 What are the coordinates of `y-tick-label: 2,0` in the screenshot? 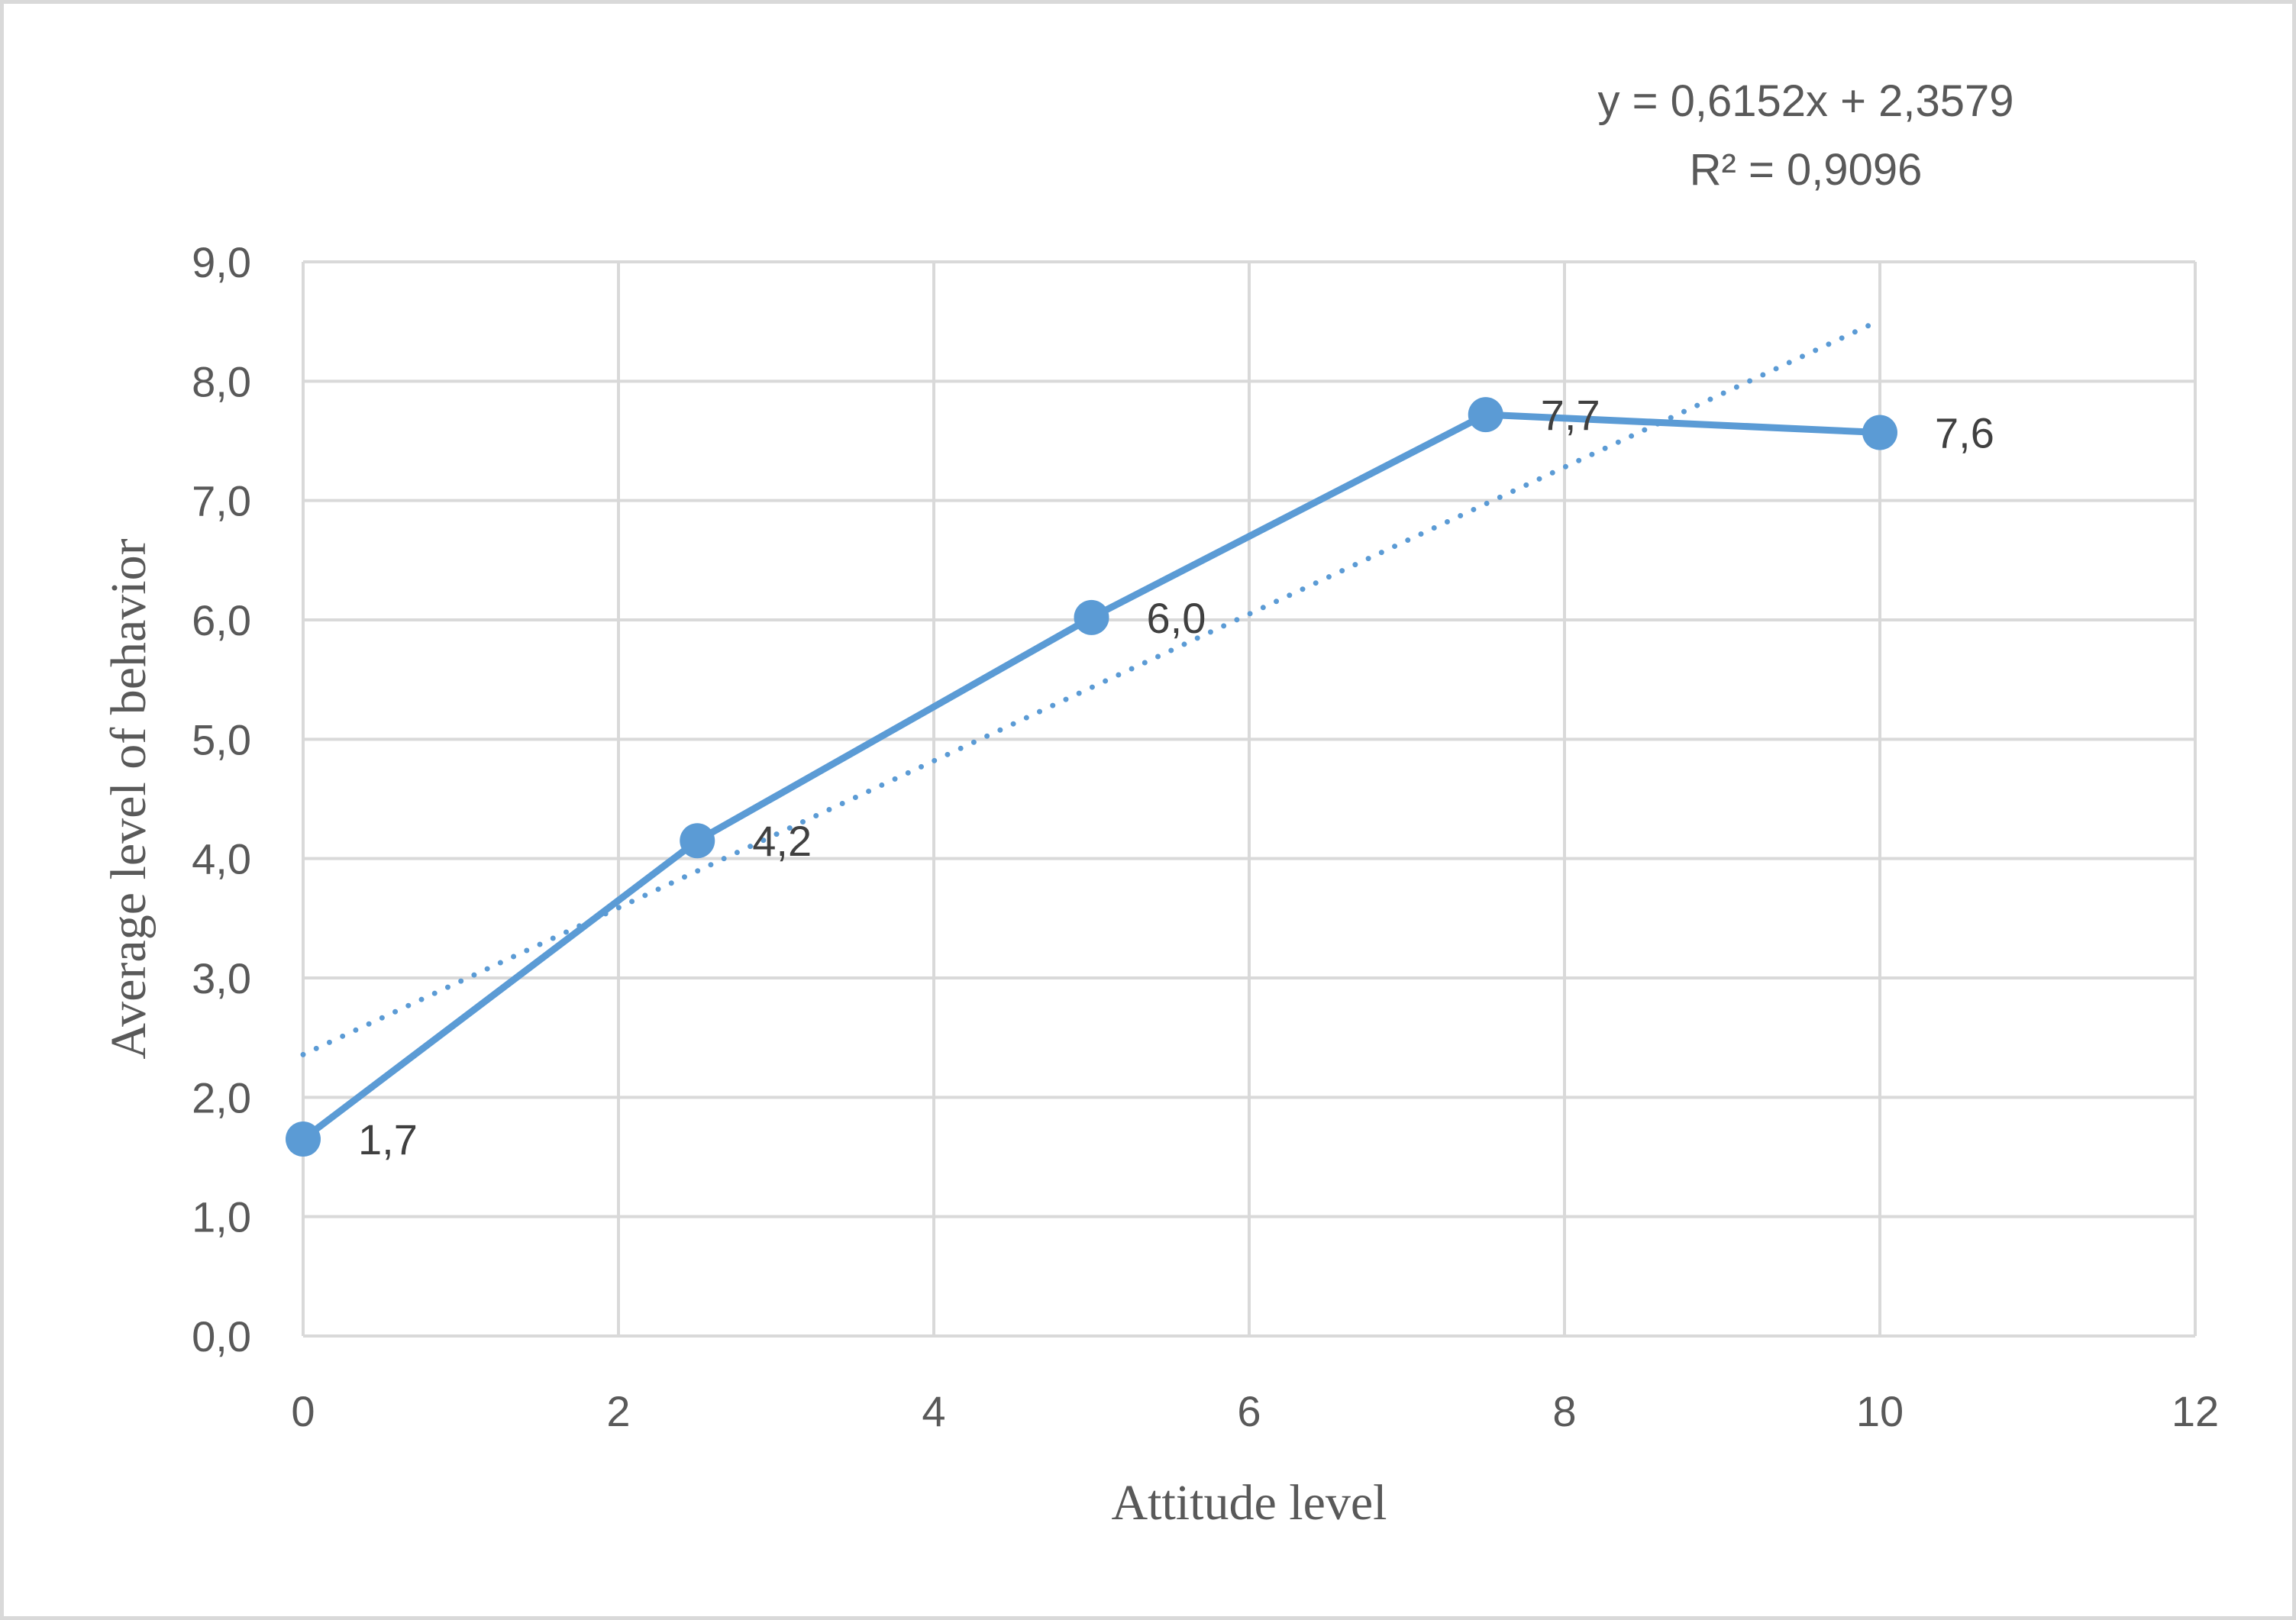 It's located at (221, 1097).